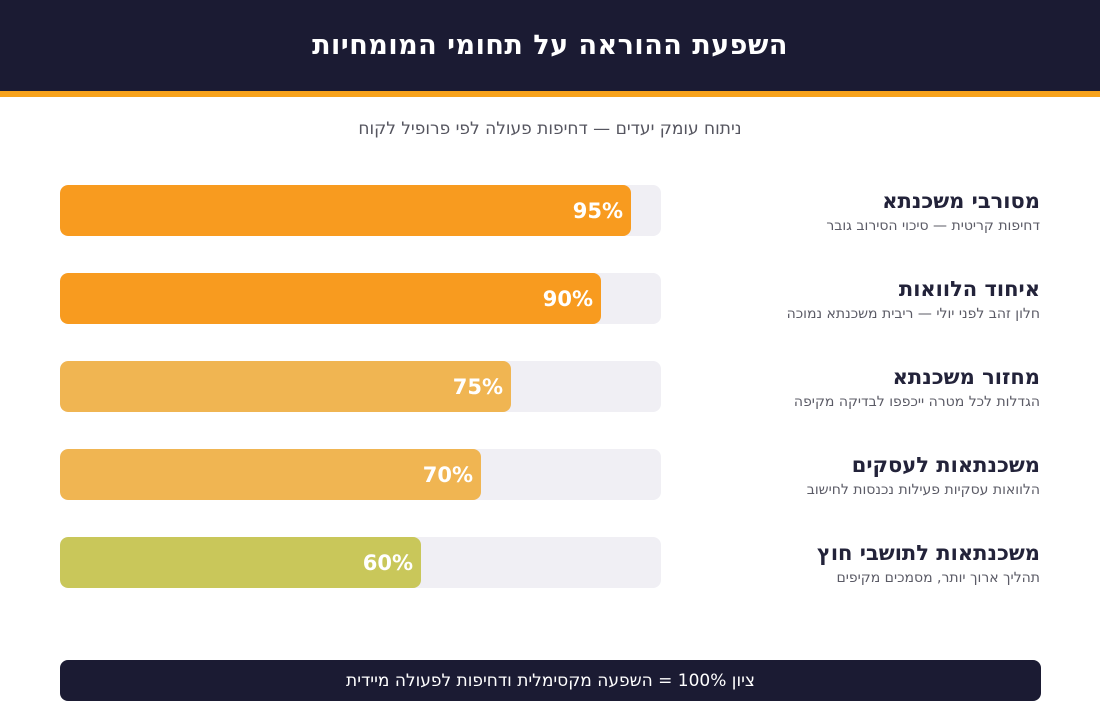  I want to click on category-description: הגדלות לכל מטרה ייכפפו לבדיקה מקיפה, so click(916, 402).